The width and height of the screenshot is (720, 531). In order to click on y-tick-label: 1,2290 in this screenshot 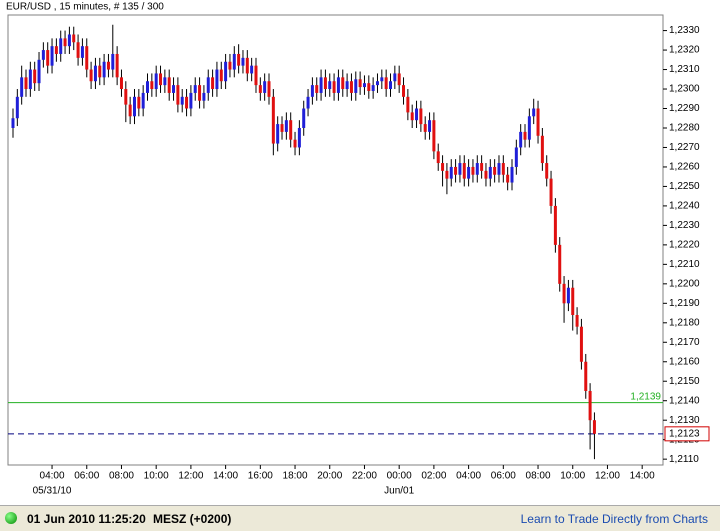, I will do `click(684, 108)`.